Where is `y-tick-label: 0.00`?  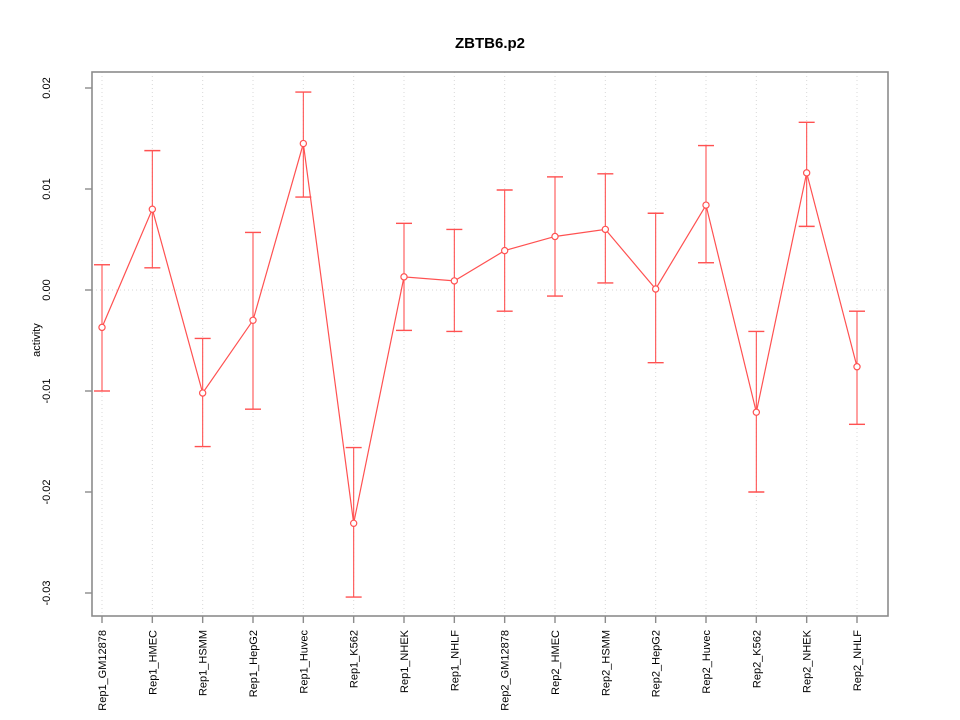
y-tick-label: 0.00 is located at coordinates (47, 289).